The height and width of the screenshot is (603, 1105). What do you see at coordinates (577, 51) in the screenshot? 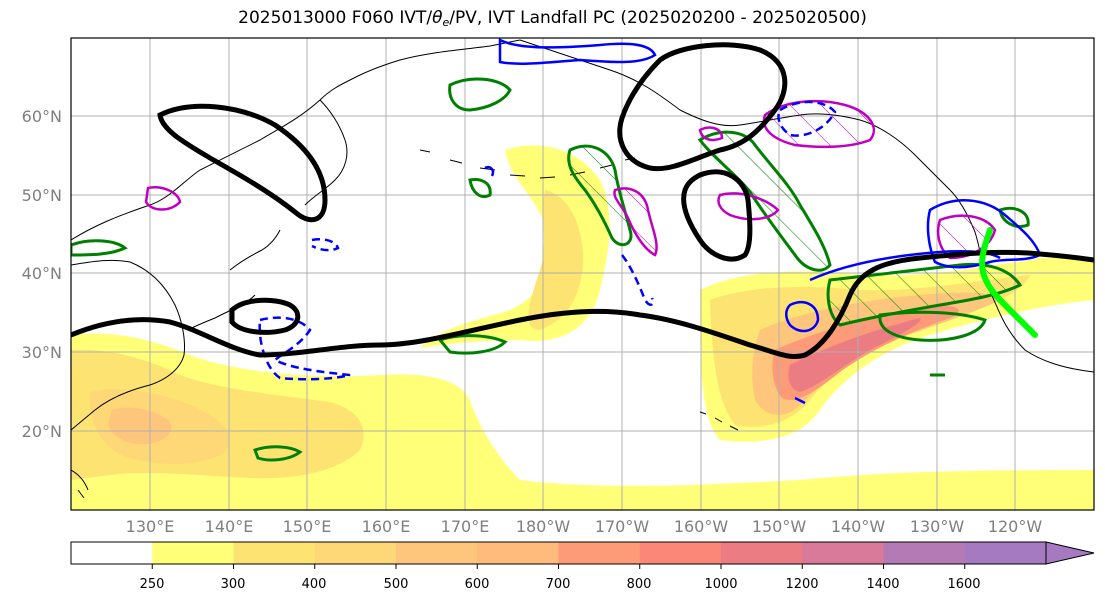
I see `blue-contour-north` at bounding box center [577, 51].